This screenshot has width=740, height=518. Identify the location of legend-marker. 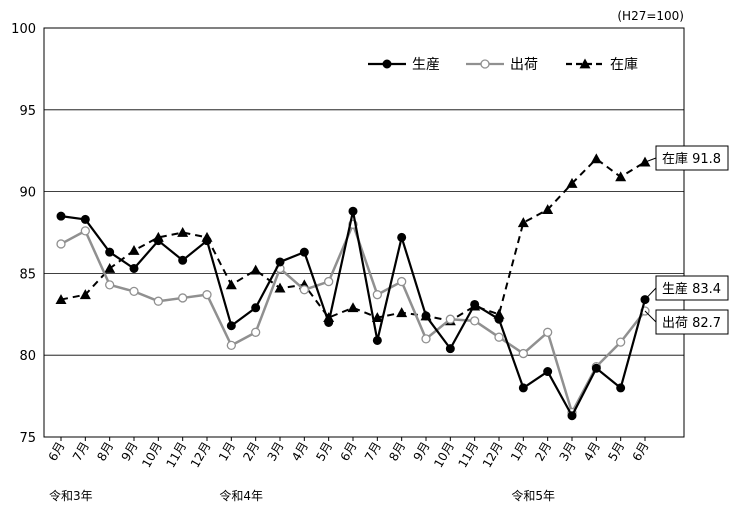
(387, 64).